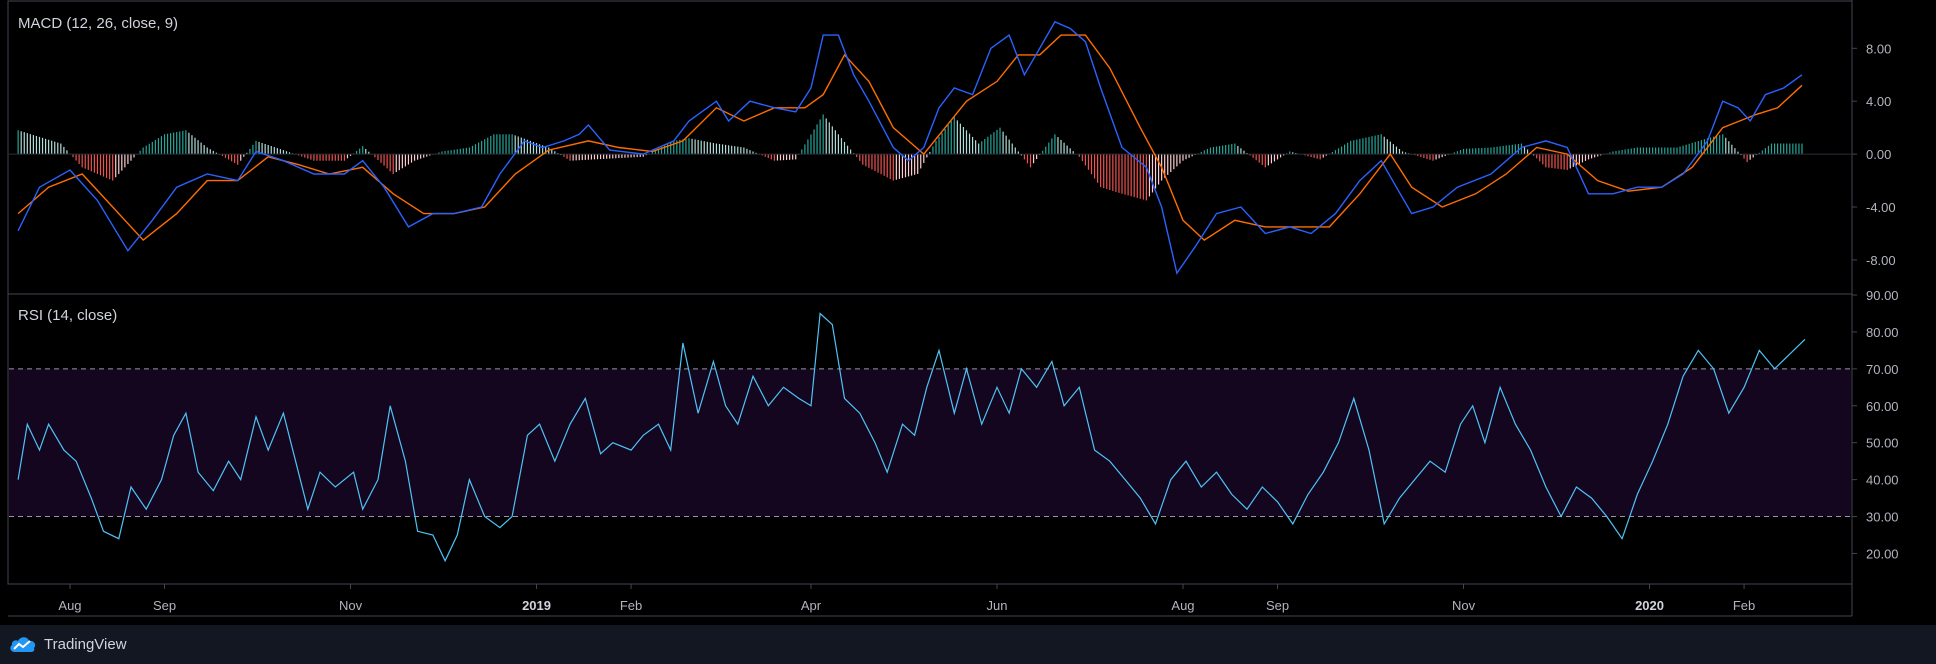  What do you see at coordinates (67, 644) in the screenshot?
I see `tradingview-logo: TradingView` at bounding box center [67, 644].